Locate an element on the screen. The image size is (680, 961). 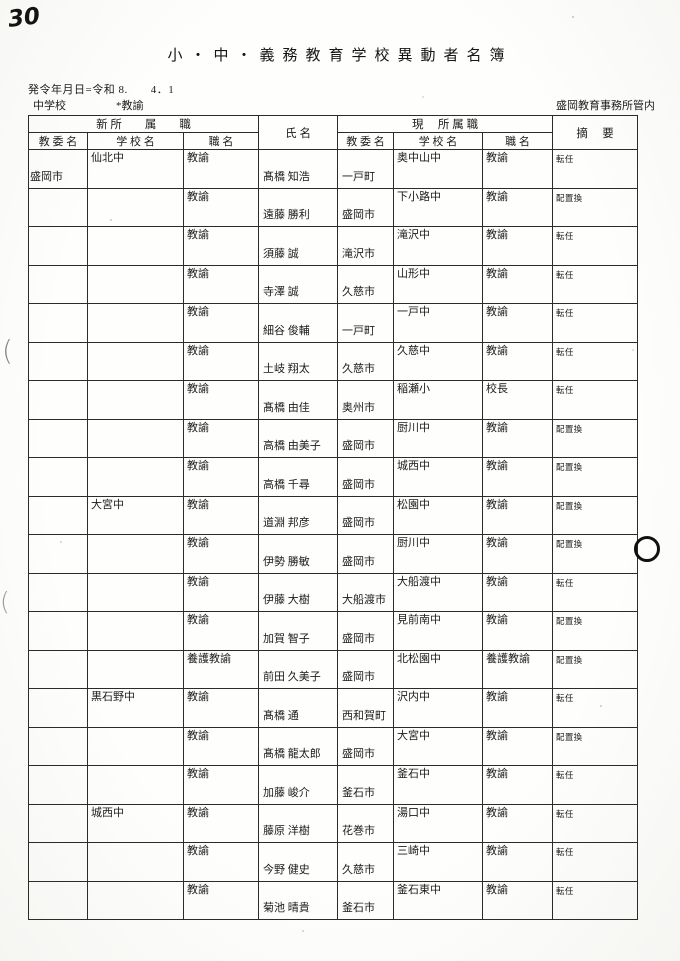
person-name: 高橋 千尋 is located at coordinates (286, 484).